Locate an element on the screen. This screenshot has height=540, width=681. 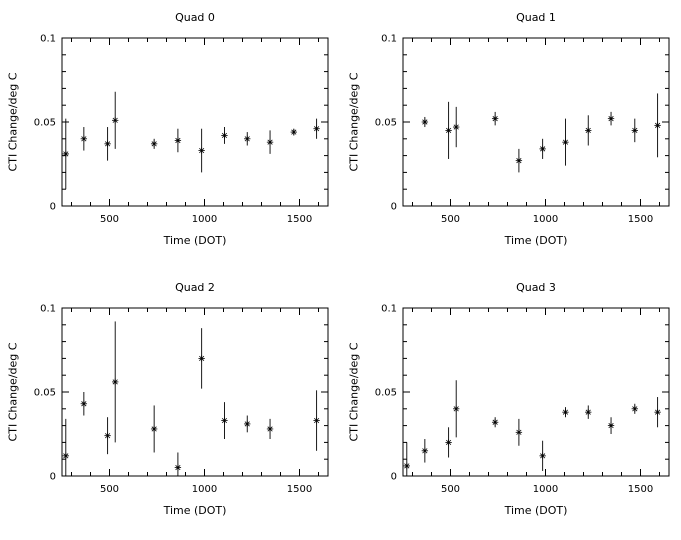
subplot-title: Quad 0 is located at coordinates (195, 17).